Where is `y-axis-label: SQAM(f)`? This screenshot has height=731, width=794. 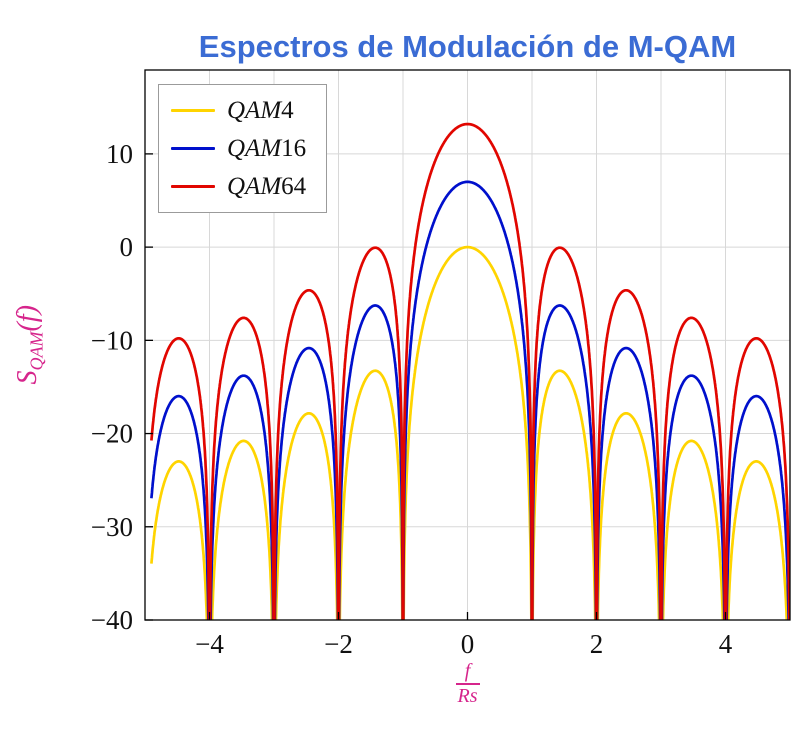 y-axis-label: SQAM(f) is located at coordinates (29, 345).